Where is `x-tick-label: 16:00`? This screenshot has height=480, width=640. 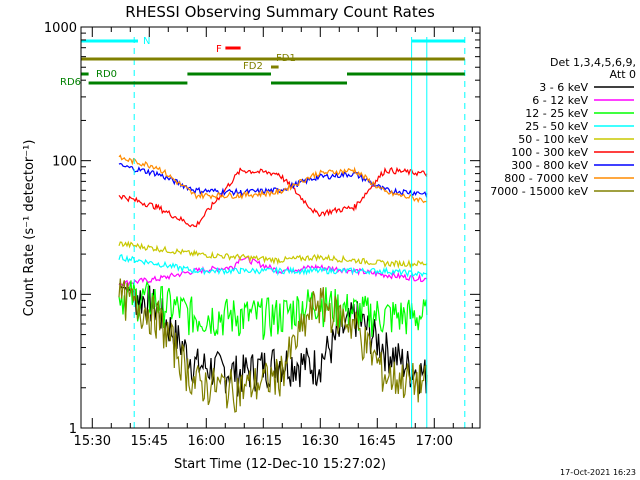
x-tick-label: 16:00 is located at coordinates (206, 441).